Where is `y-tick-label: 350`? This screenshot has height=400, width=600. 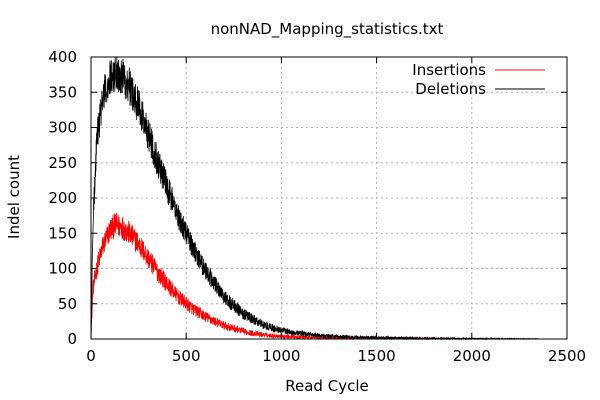
y-tick-label: 350 is located at coordinates (62, 92).